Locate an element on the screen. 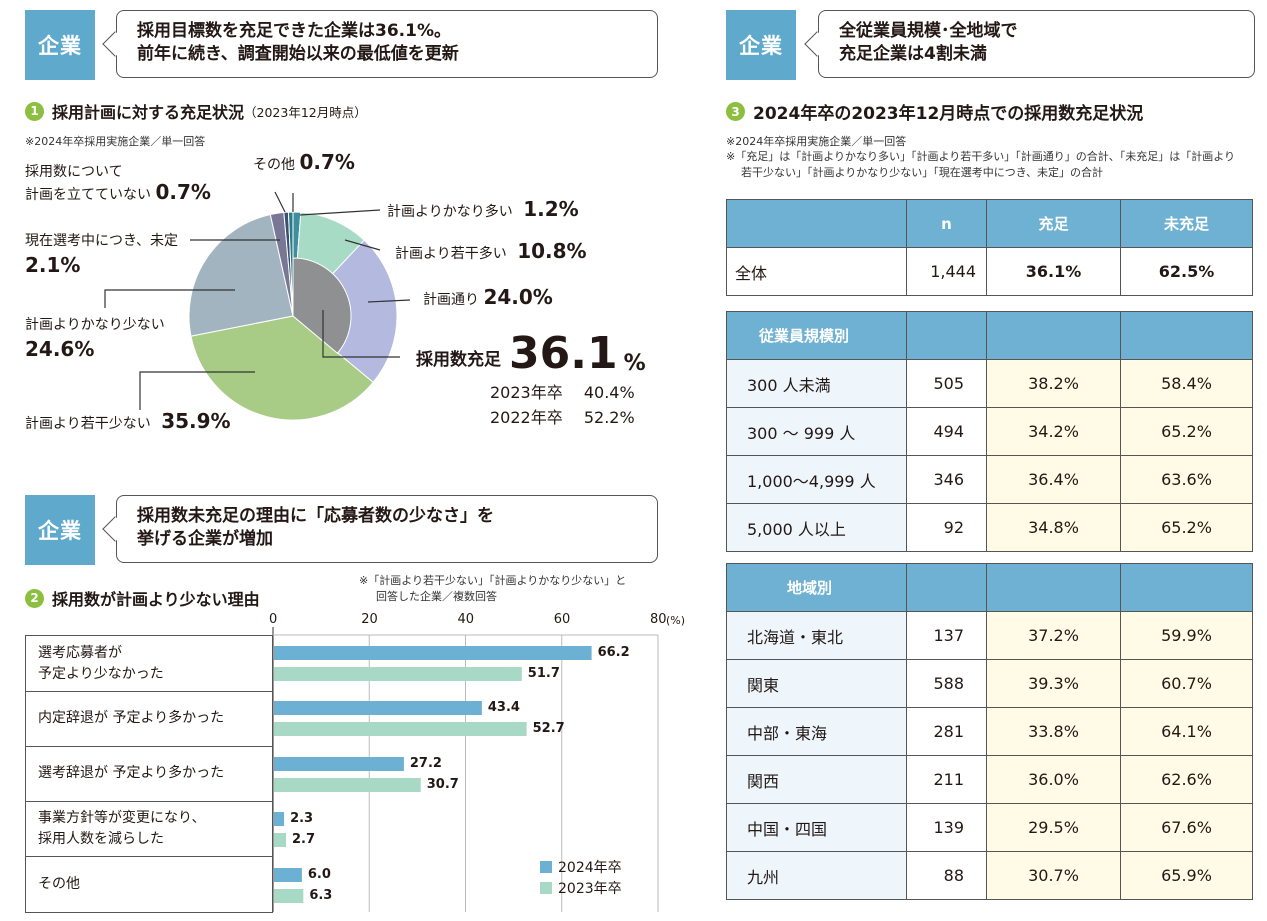  category-line: 事業方針等が変更になり、 is located at coordinates (122, 817).